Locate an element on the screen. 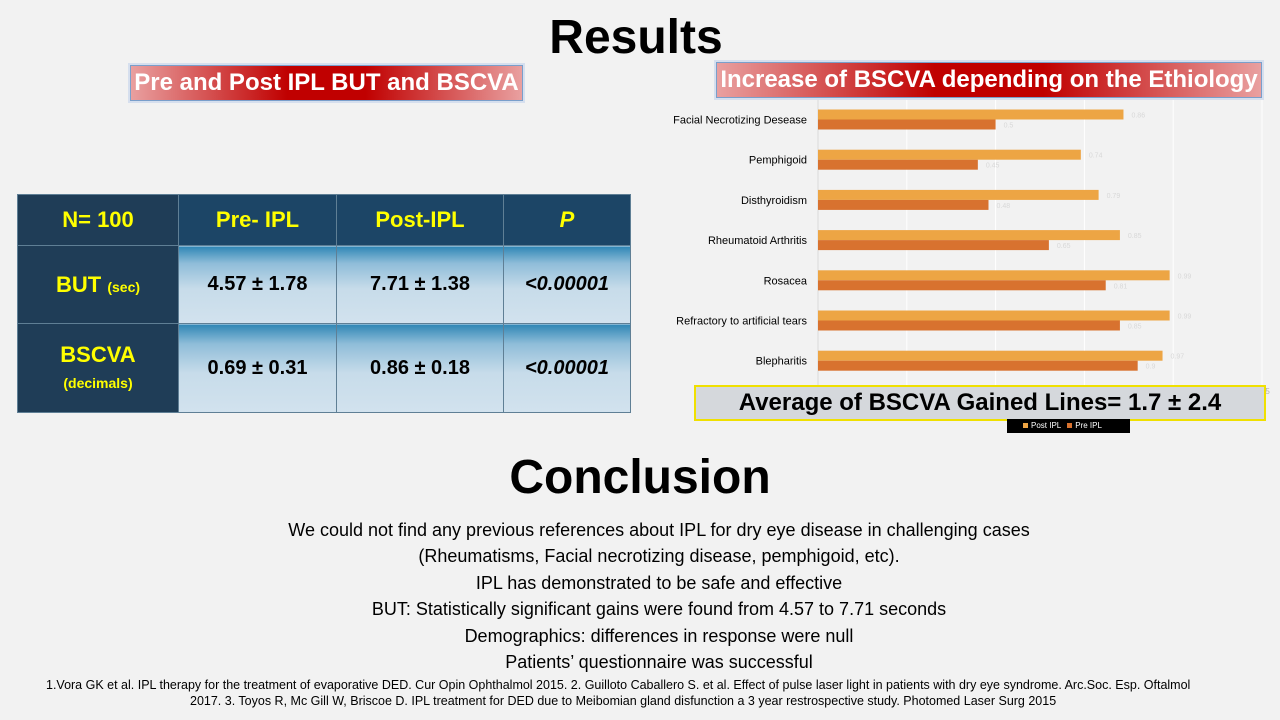 The image size is (1280, 720). data-label: 0.9 is located at coordinates (1151, 367).